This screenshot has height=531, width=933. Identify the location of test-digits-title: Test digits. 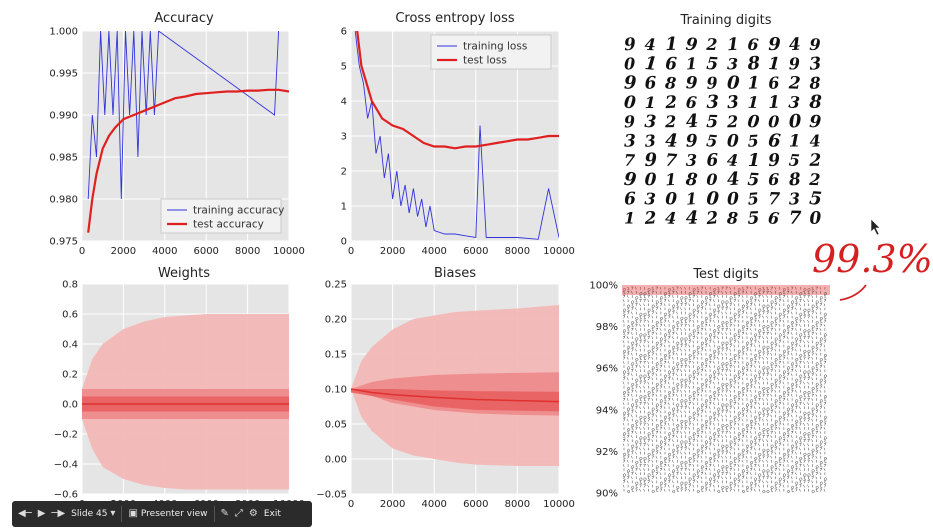
(725, 274).